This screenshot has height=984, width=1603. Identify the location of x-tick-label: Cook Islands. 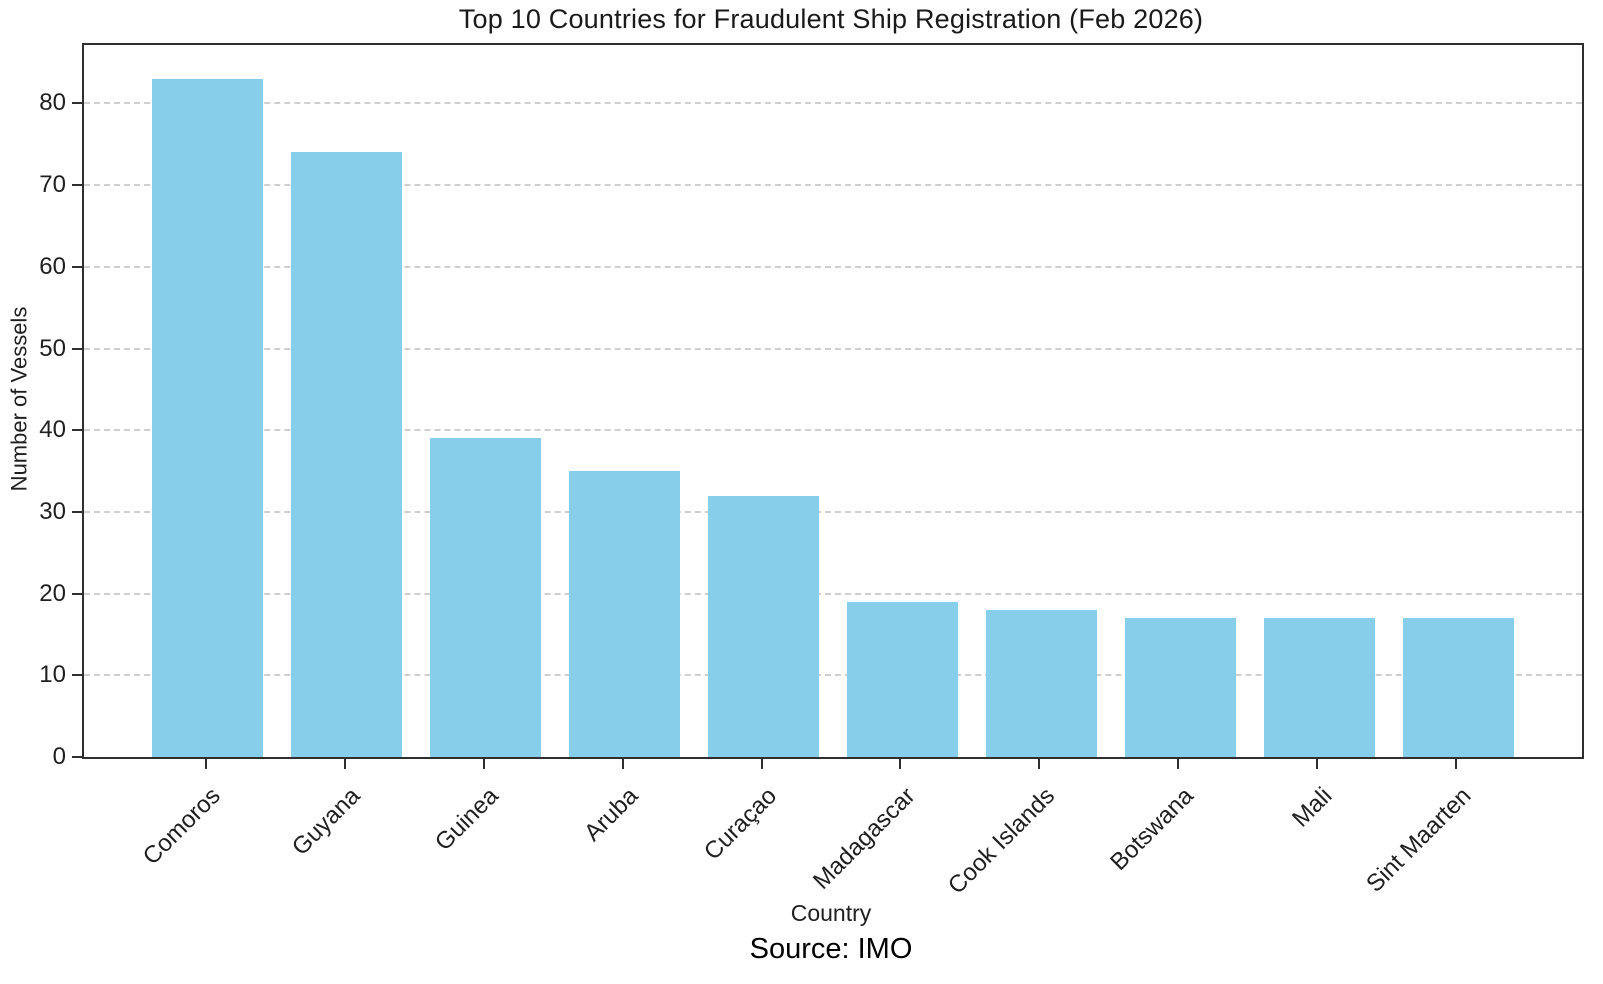
(1001, 841).